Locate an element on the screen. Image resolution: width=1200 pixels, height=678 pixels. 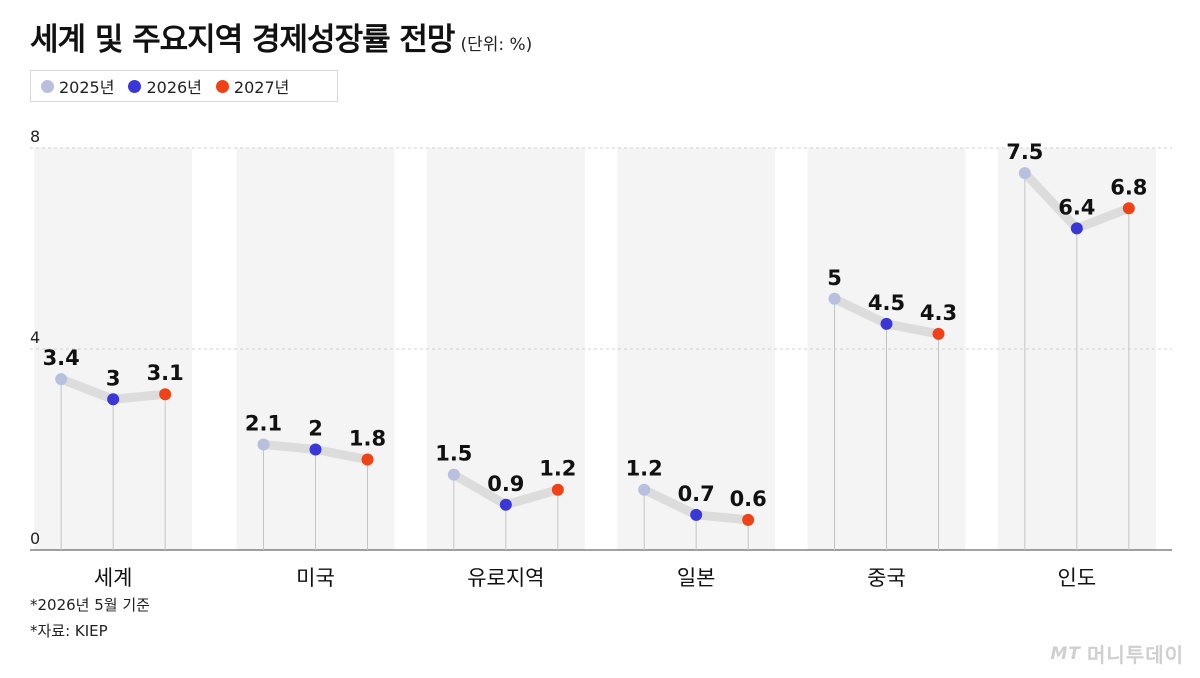
legend-item-2027: 2027년 is located at coordinates (252, 86).